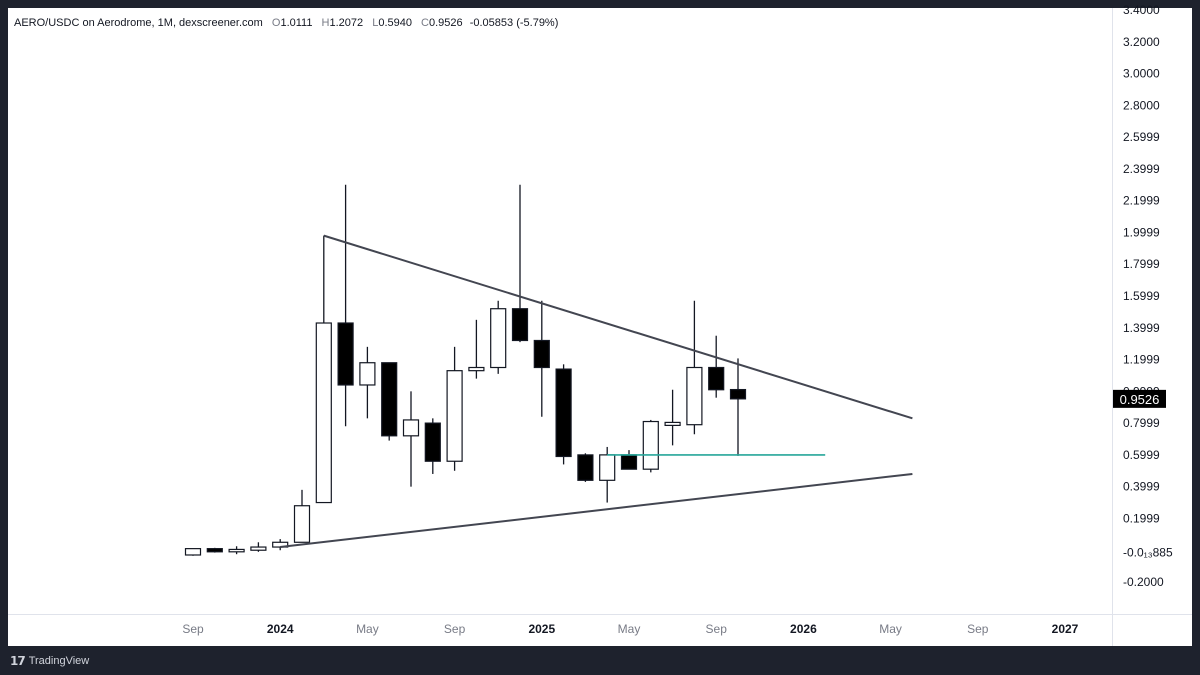 The width and height of the screenshot is (1200, 675). What do you see at coordinates (446, 23) in the screenshot?
I see `close-value: 0.9526` at bounding box center [446, 23].